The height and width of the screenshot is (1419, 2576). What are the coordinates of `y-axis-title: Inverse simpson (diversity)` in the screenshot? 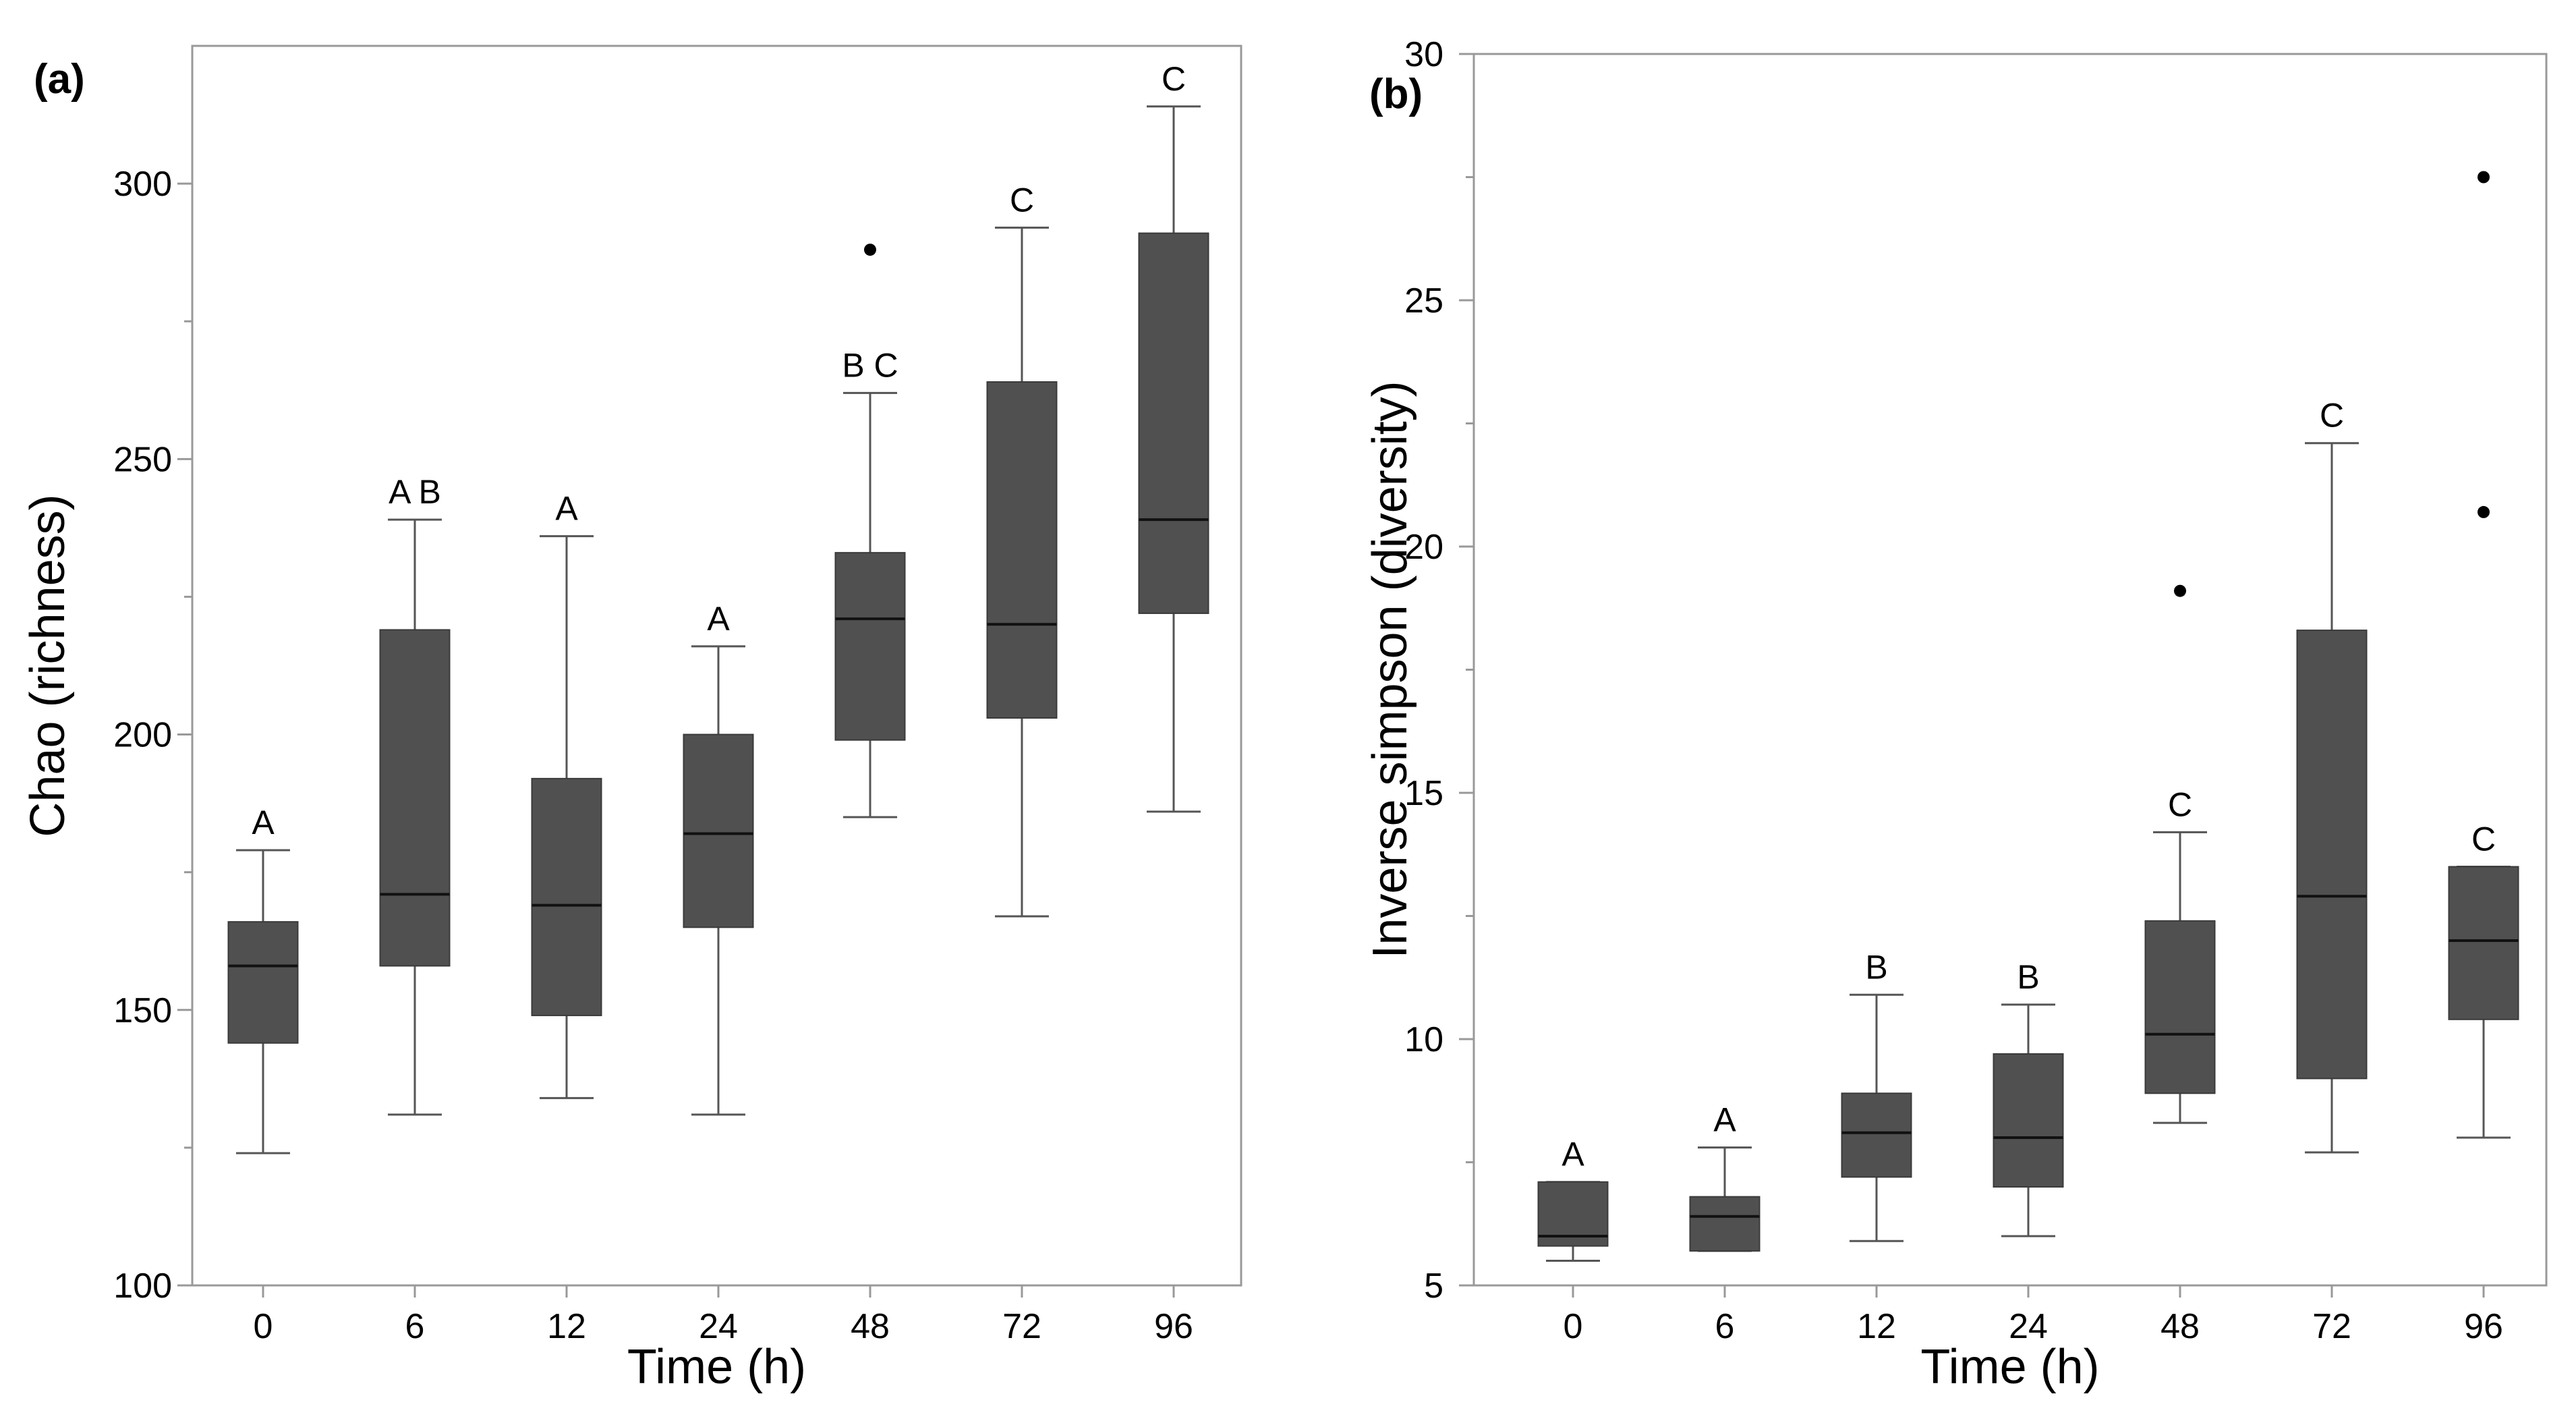 It's located at (1390, 669).